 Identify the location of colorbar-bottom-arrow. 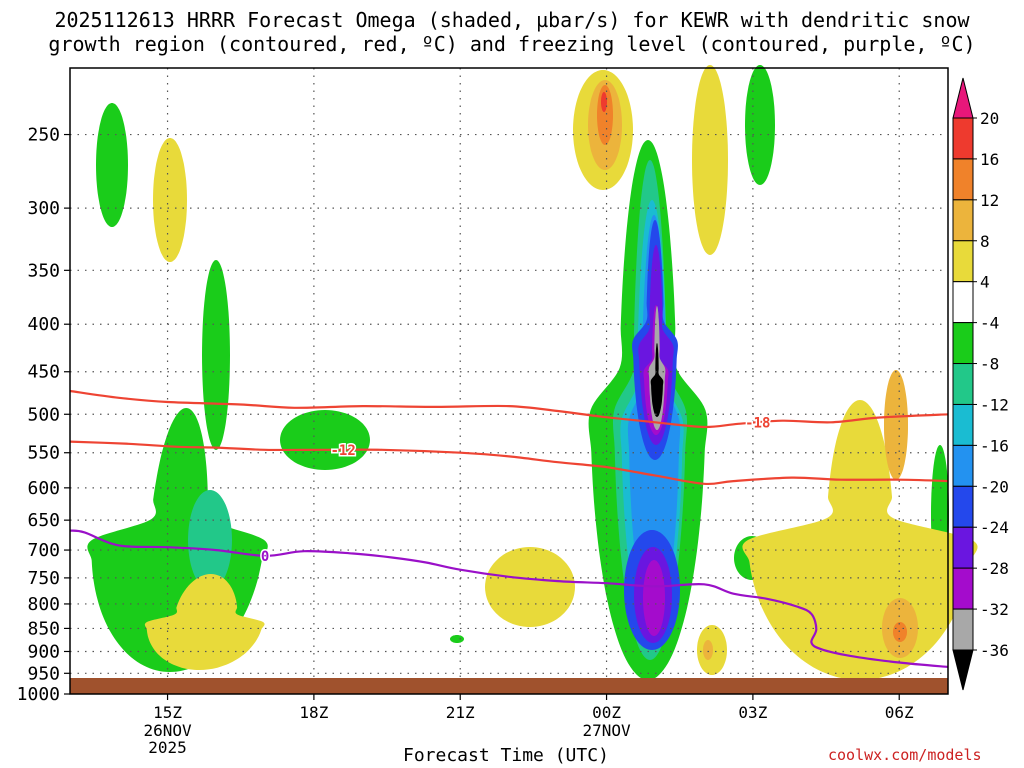
(963, 670).